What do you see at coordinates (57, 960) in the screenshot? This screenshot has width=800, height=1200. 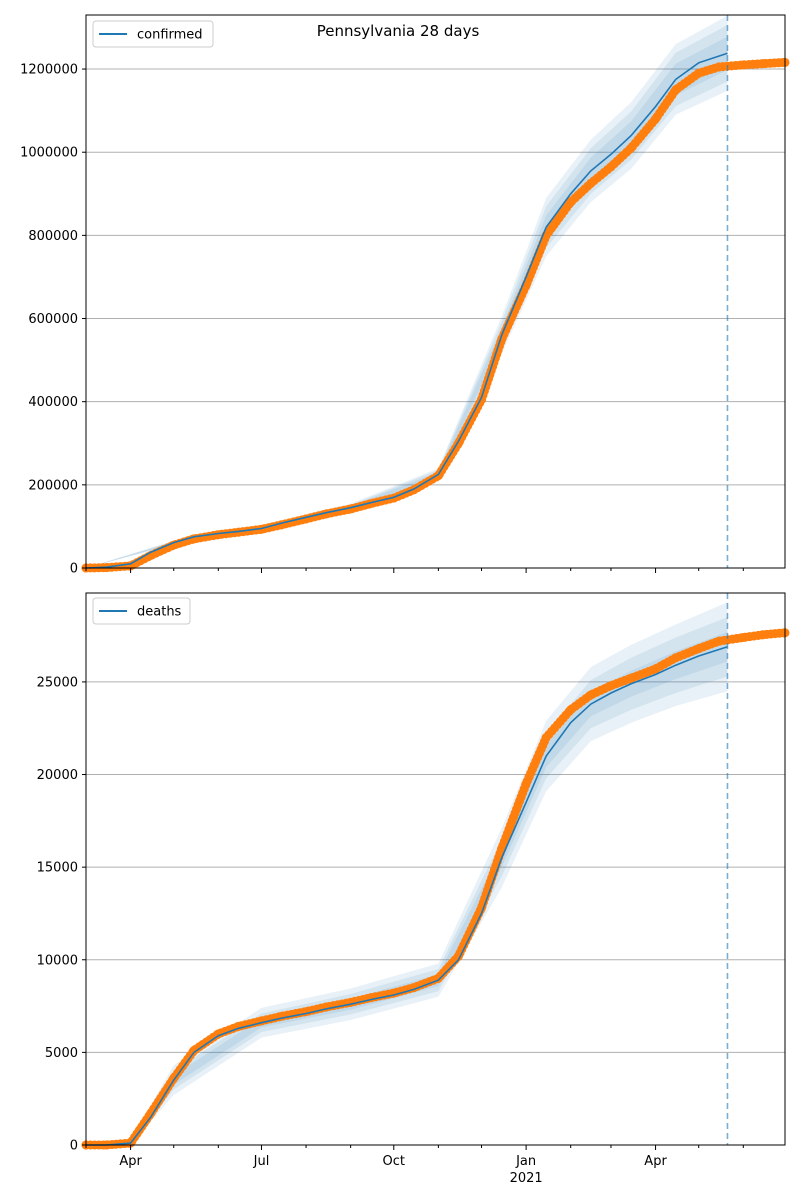 I see `y-tick-label: 10000` at bounding box center [57, 960].